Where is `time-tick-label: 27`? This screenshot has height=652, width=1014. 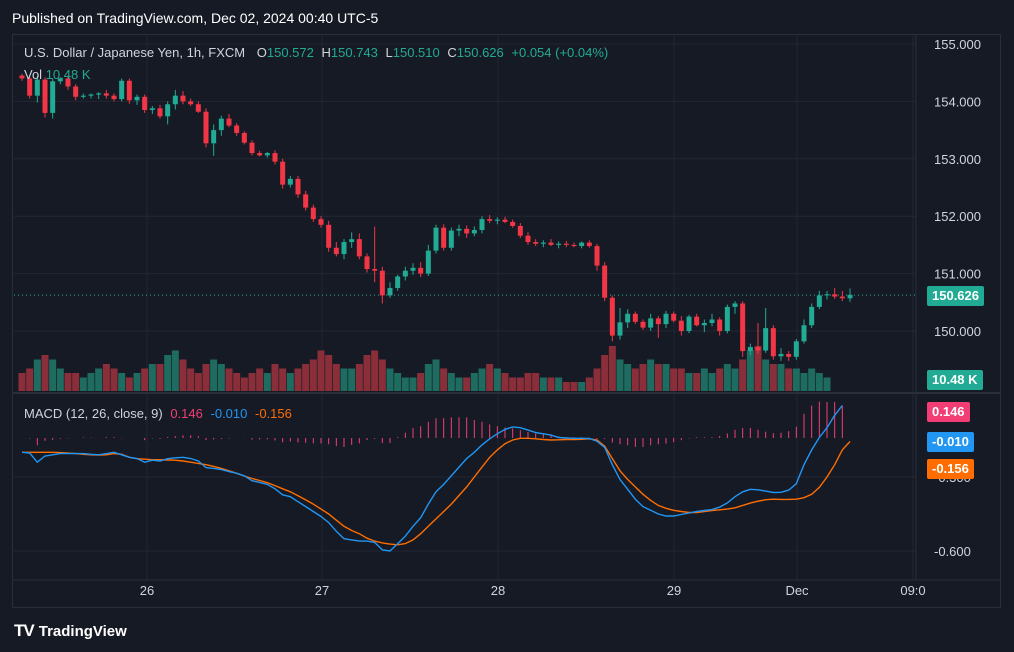
time-tick-label: 27 is located at coordinates (322, 590).